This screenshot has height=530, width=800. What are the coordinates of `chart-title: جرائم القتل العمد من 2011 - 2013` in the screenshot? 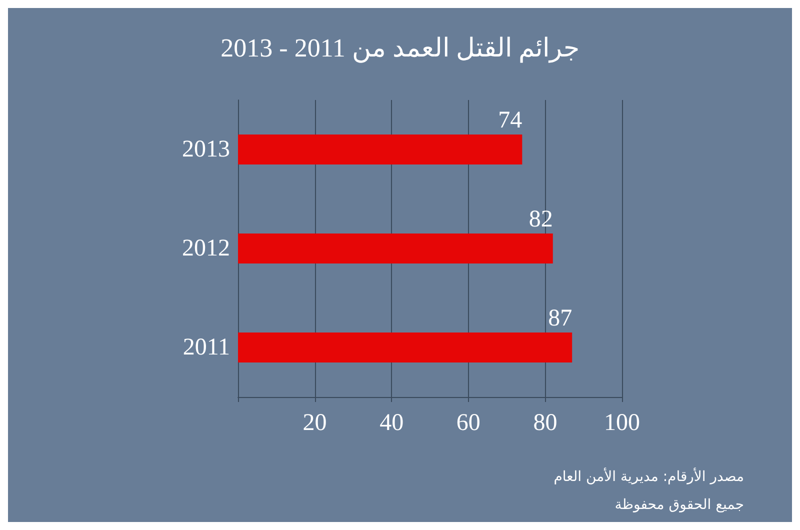 It's located at (400, 49).